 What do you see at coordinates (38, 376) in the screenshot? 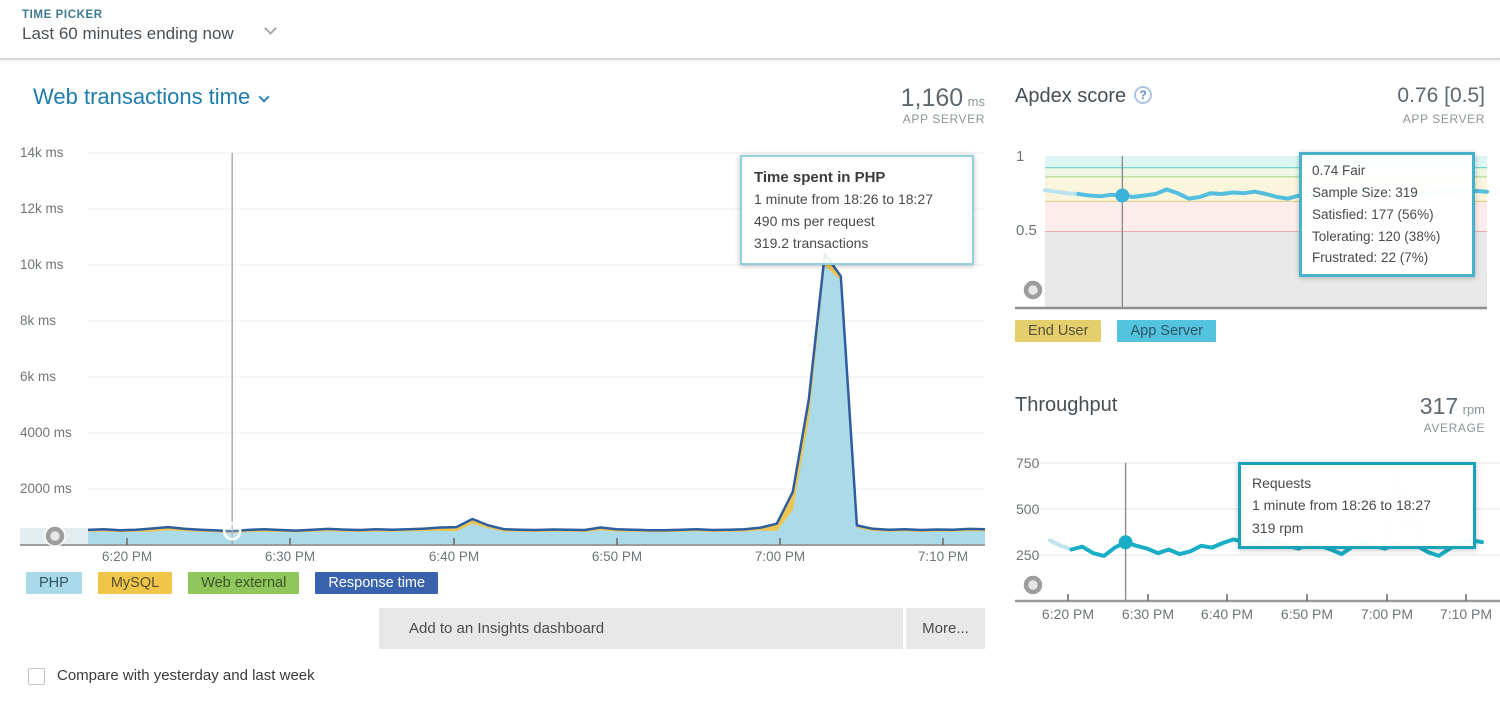
I see `y-tick-label: 6k ms` at bounding box center [38, 376].